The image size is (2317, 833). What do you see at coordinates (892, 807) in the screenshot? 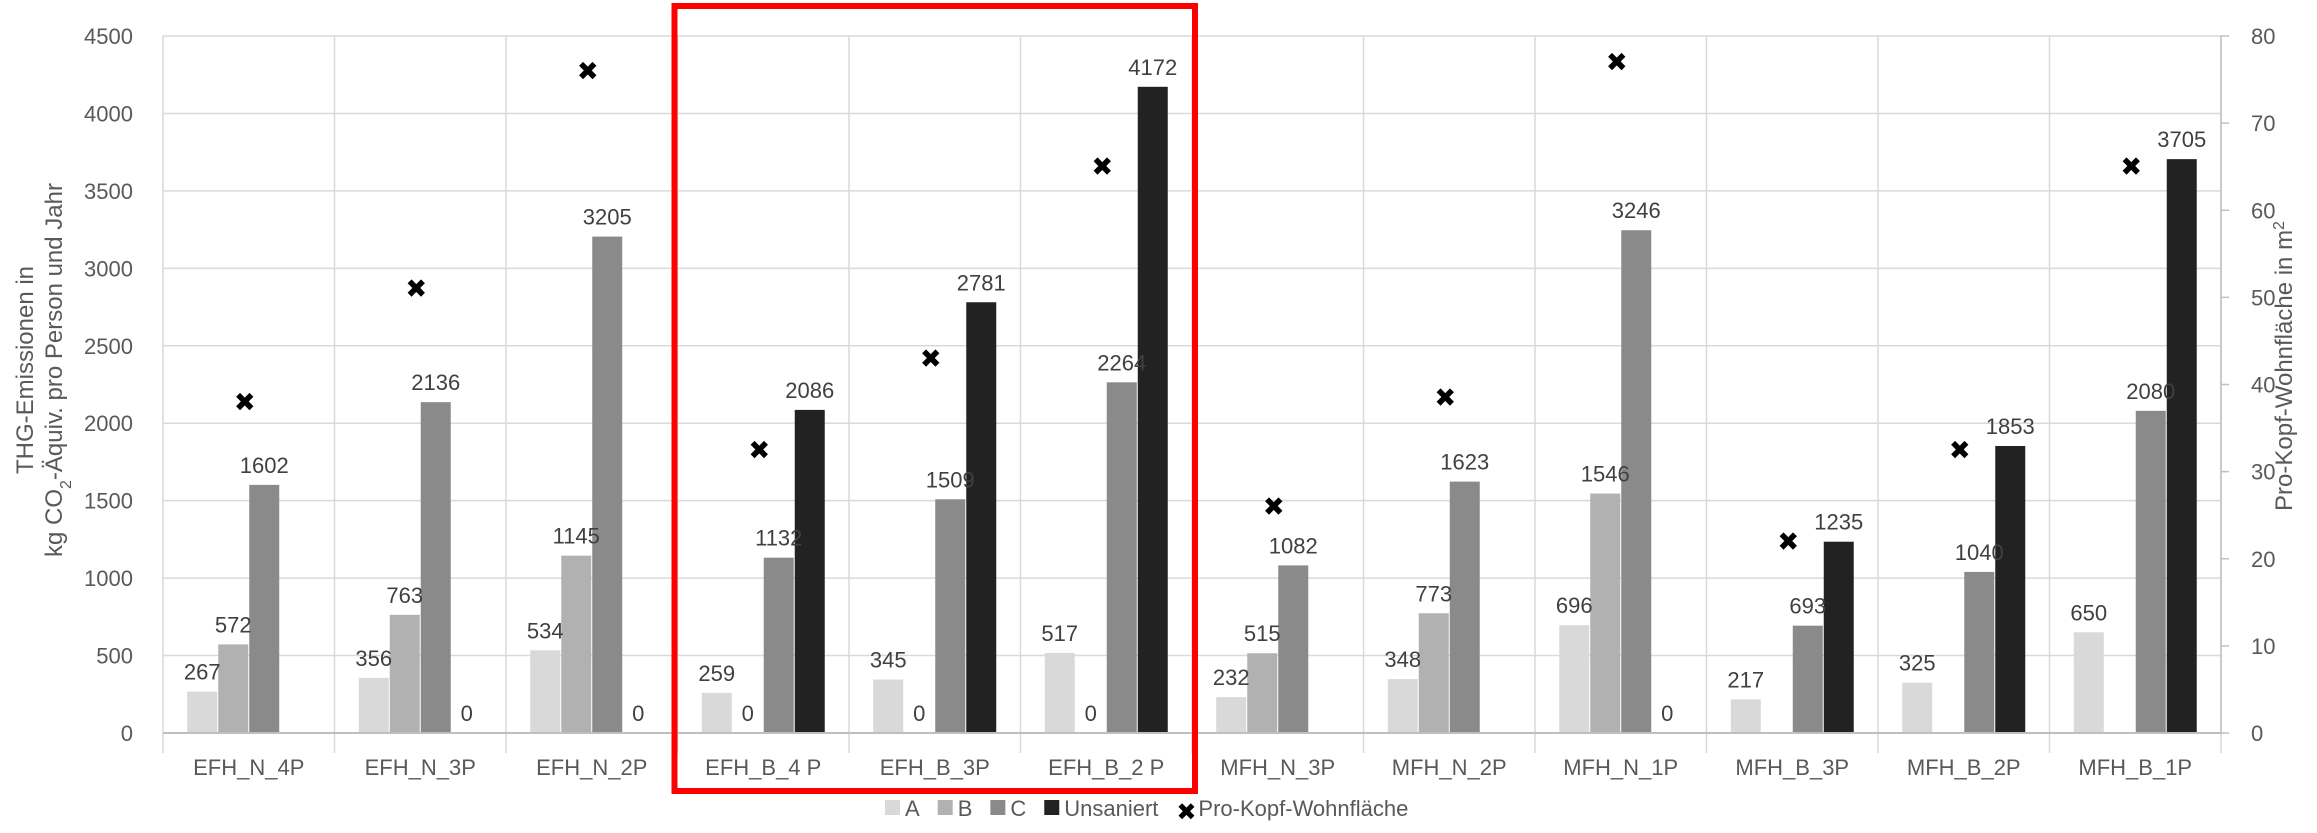
I see `legend-swatch-a` at bounding box center [892, 807].